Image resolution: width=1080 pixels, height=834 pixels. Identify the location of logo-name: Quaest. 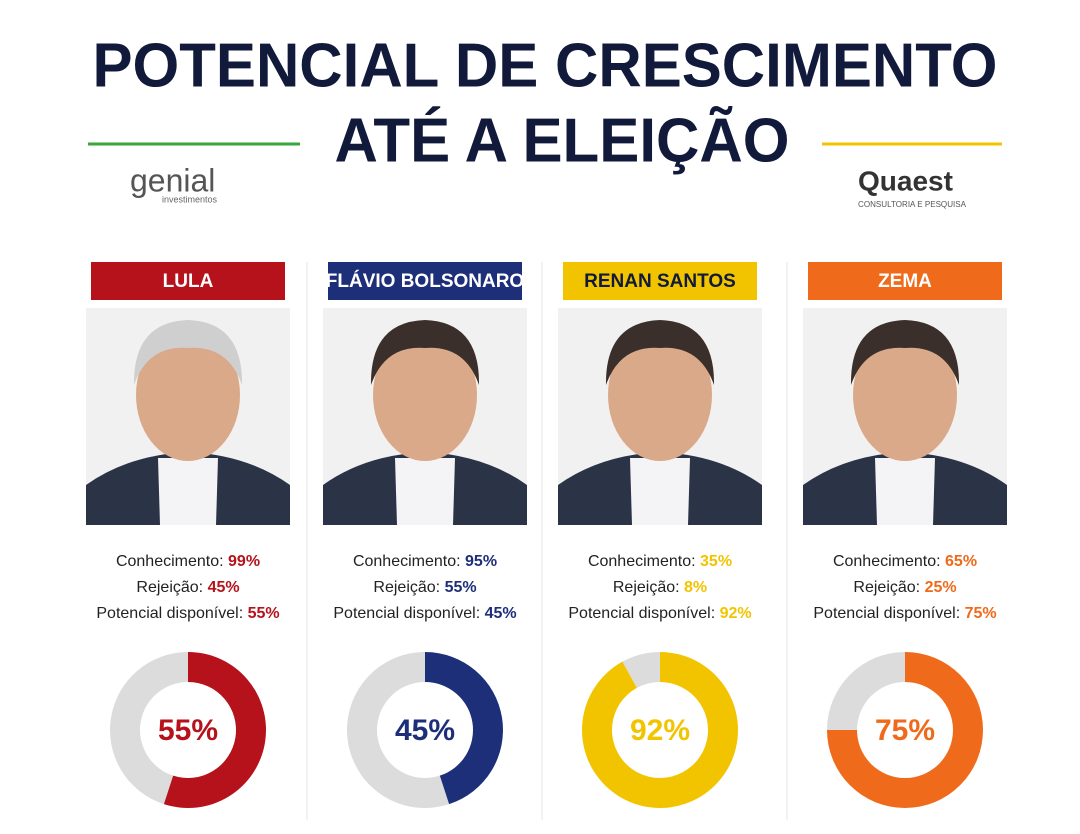
(905, 180).